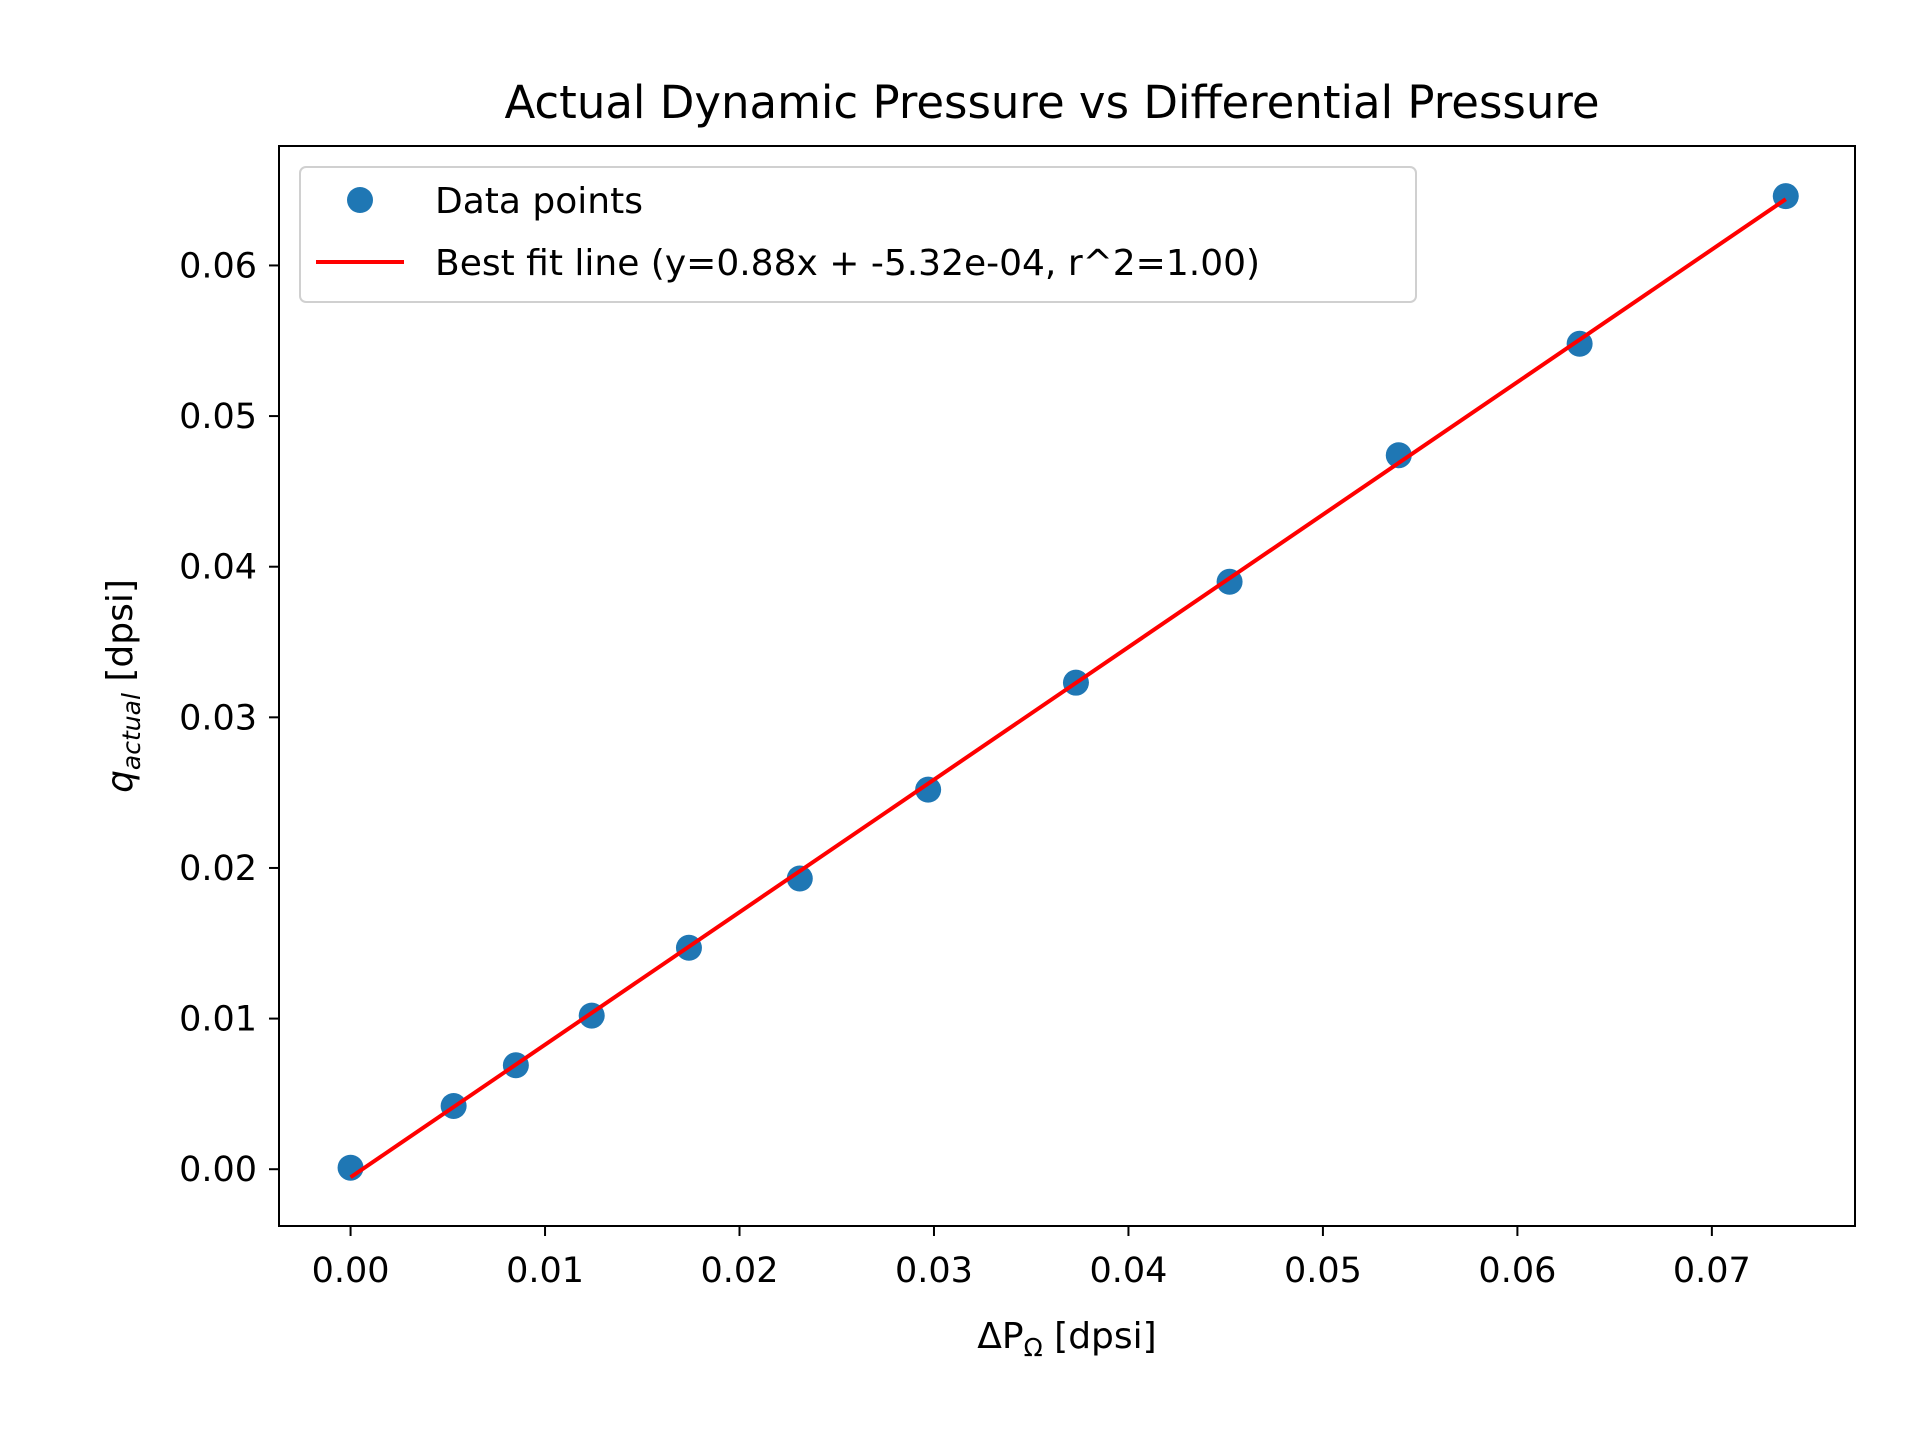 Image resolution: width=1920 pixels, height=1440 pixels. I want to click on x-tick-label: 0.04, so click(1128, 1271).